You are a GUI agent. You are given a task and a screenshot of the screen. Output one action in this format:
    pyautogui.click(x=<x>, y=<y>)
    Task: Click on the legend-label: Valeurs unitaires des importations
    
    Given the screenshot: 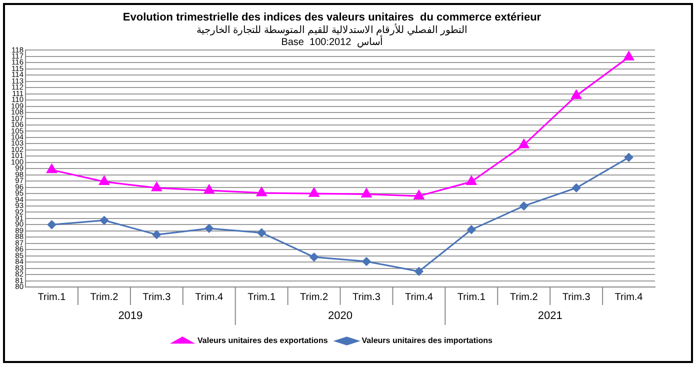 What is the action you would take?
    pyautogui.click(x=428, y=341)
    